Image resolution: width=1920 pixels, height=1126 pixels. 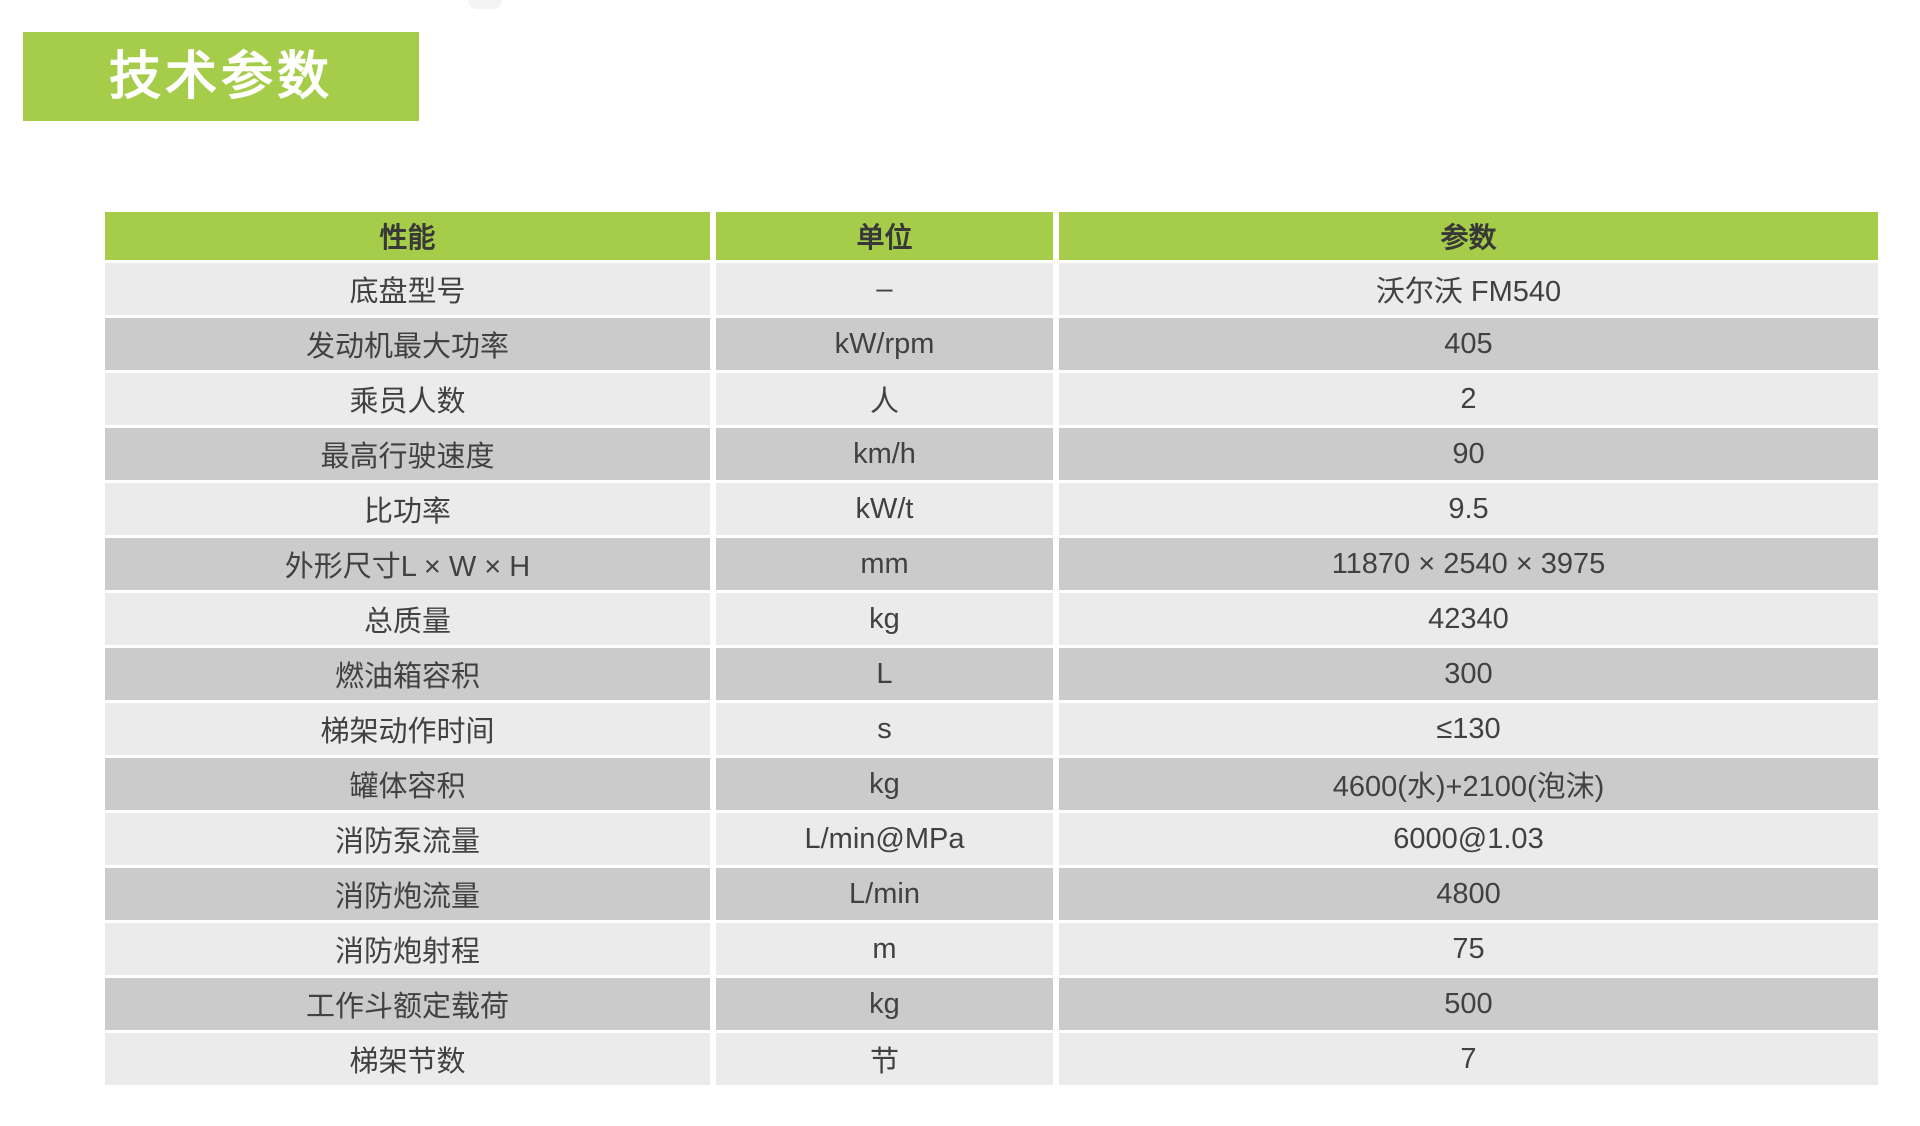 What do you see at coordinates (407, 454) in the screenshot?
I see `cell-property: 最高行驶速度` at bounding box center [407, 454].